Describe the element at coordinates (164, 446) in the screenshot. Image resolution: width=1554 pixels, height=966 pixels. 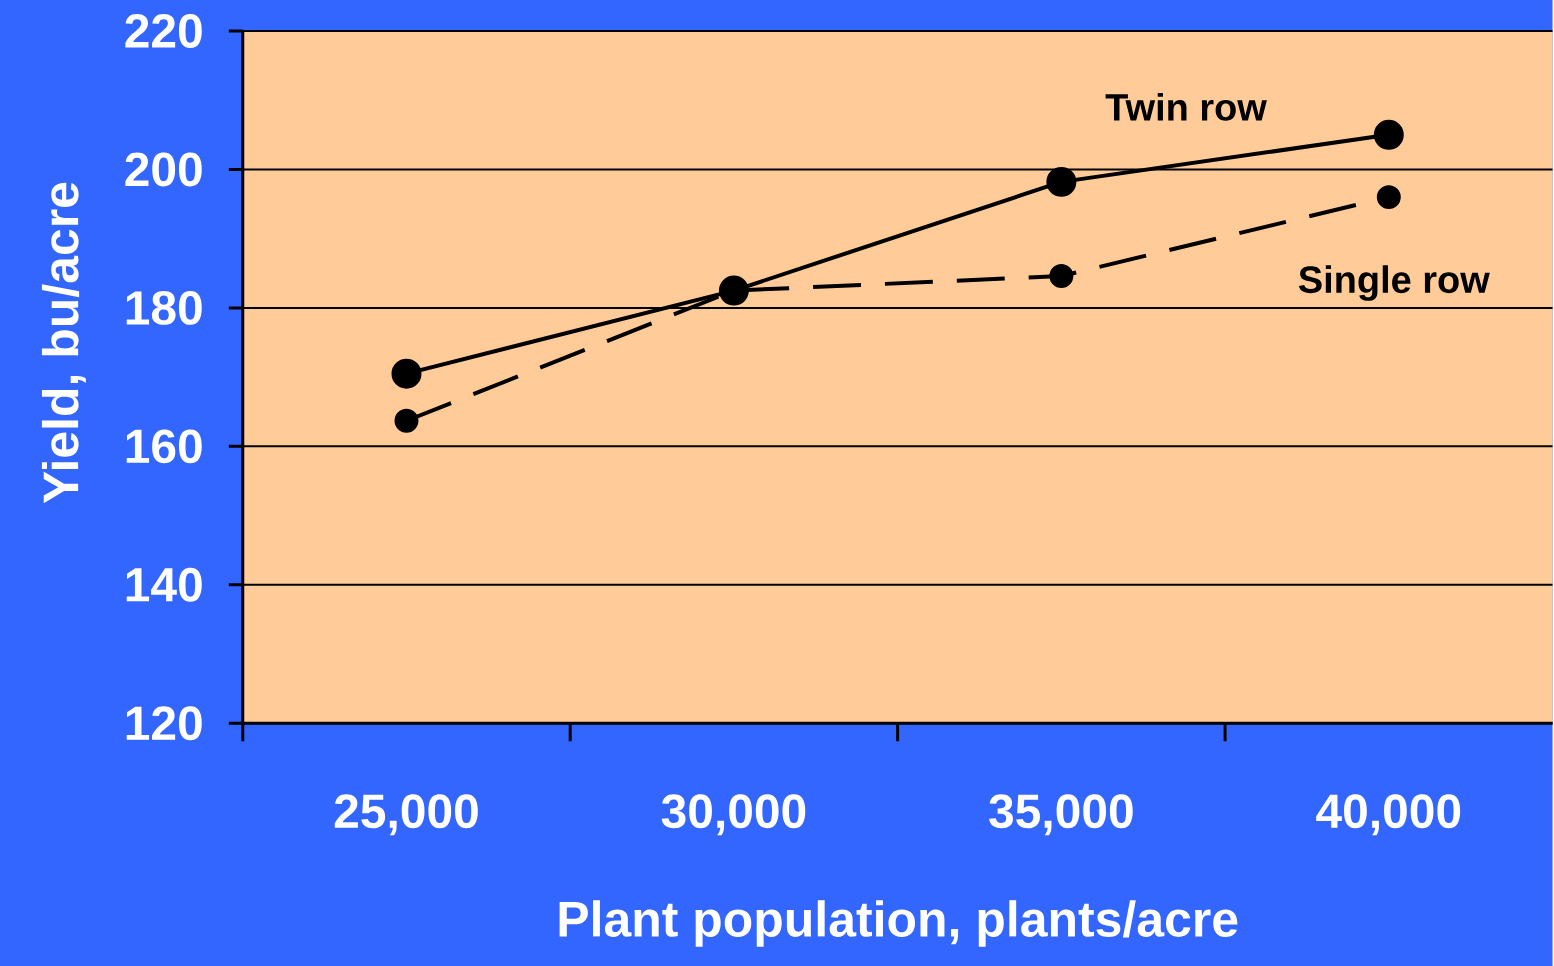
I see `y-tick-label: 160` at that location.